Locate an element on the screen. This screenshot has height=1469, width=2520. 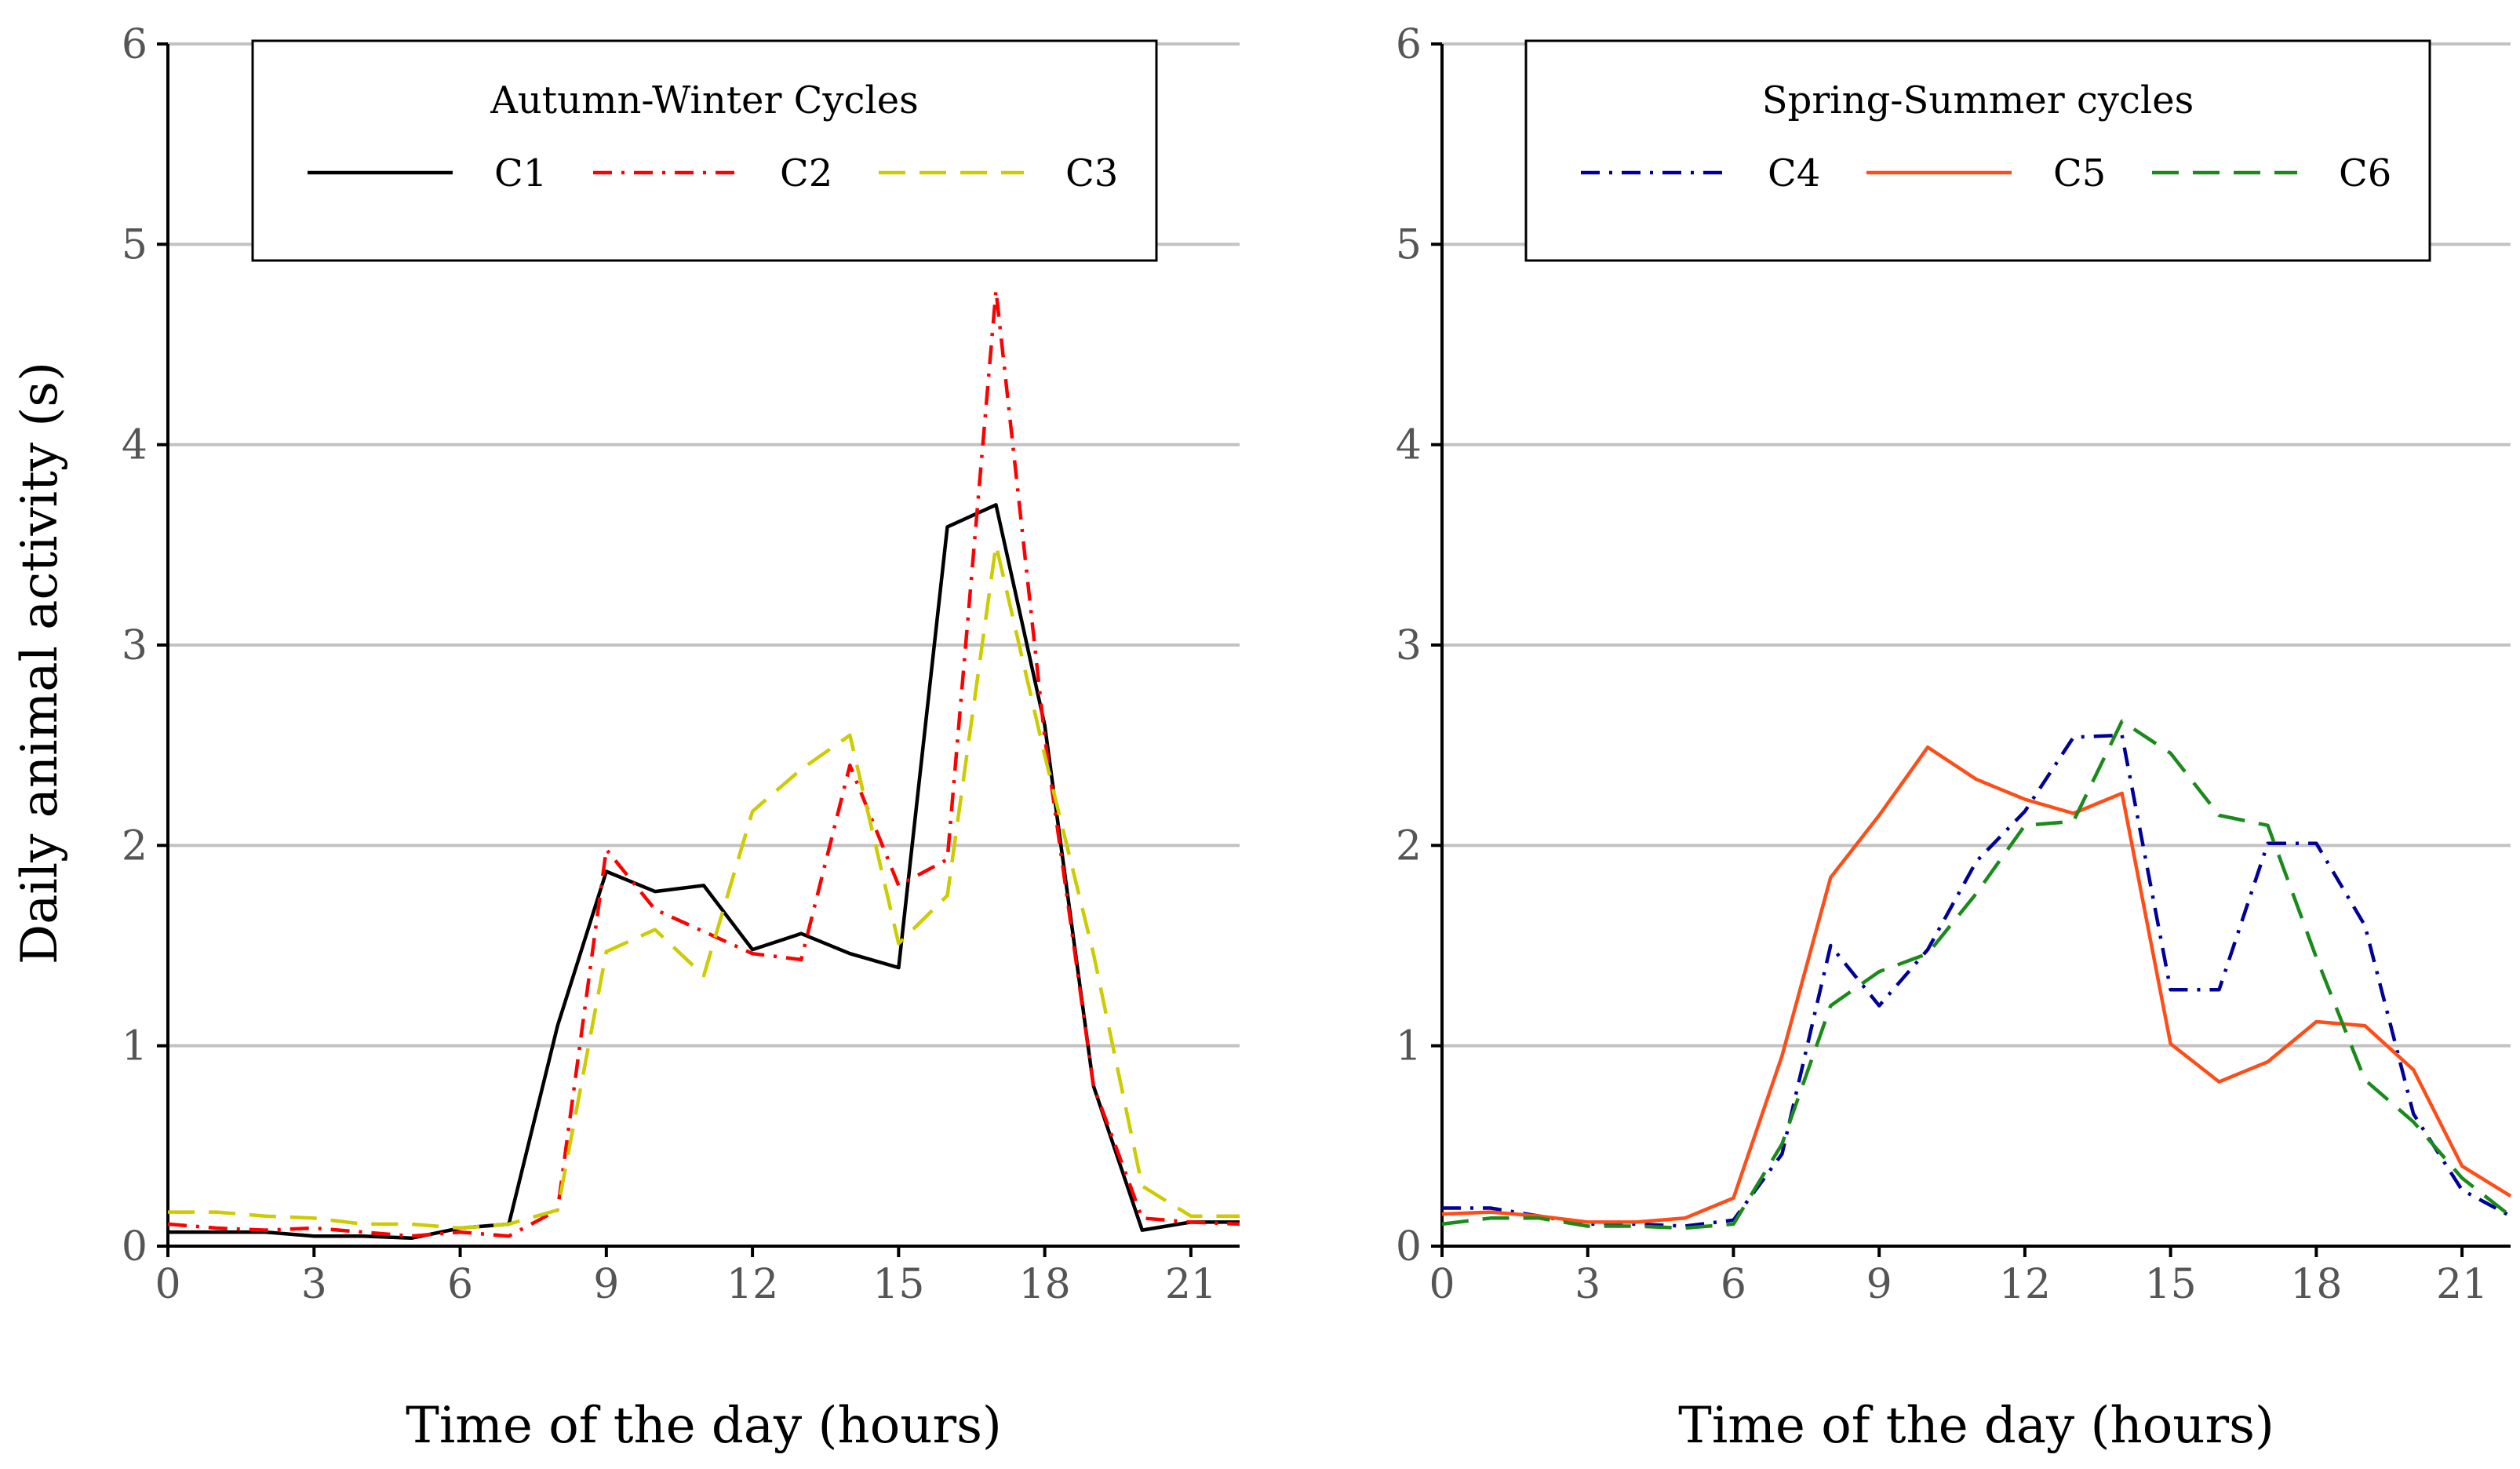
legend: Spring-Summer cycles C4 C5 C6 is located at coordinates (1977, 150).